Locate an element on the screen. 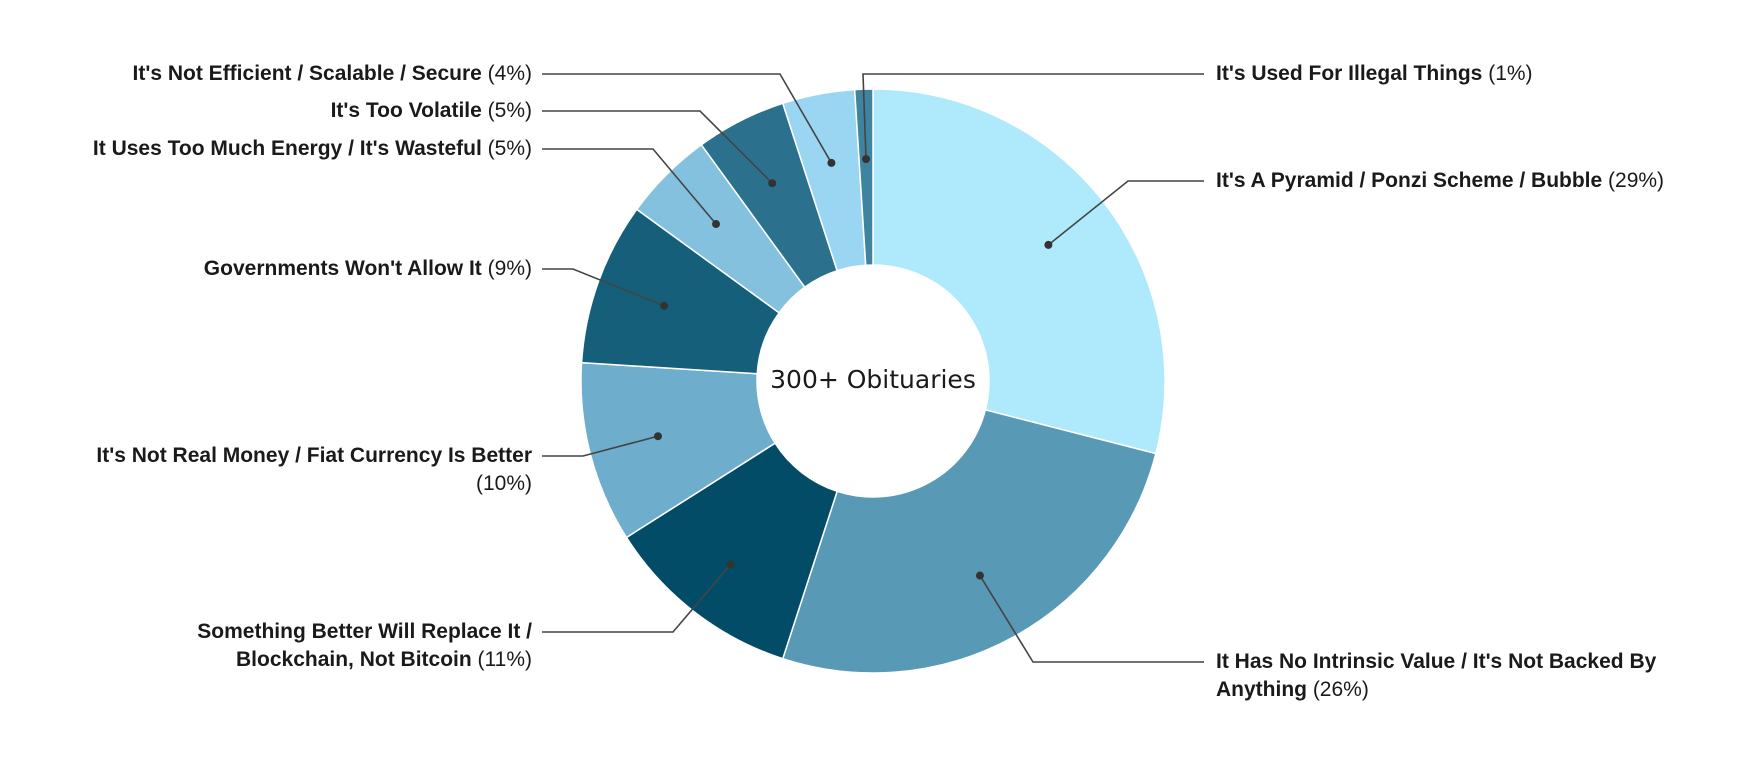 The height and width of the screenshot is (784, 1748). leader-line-it-s-too-volatile is located at coordinates (657, 147).